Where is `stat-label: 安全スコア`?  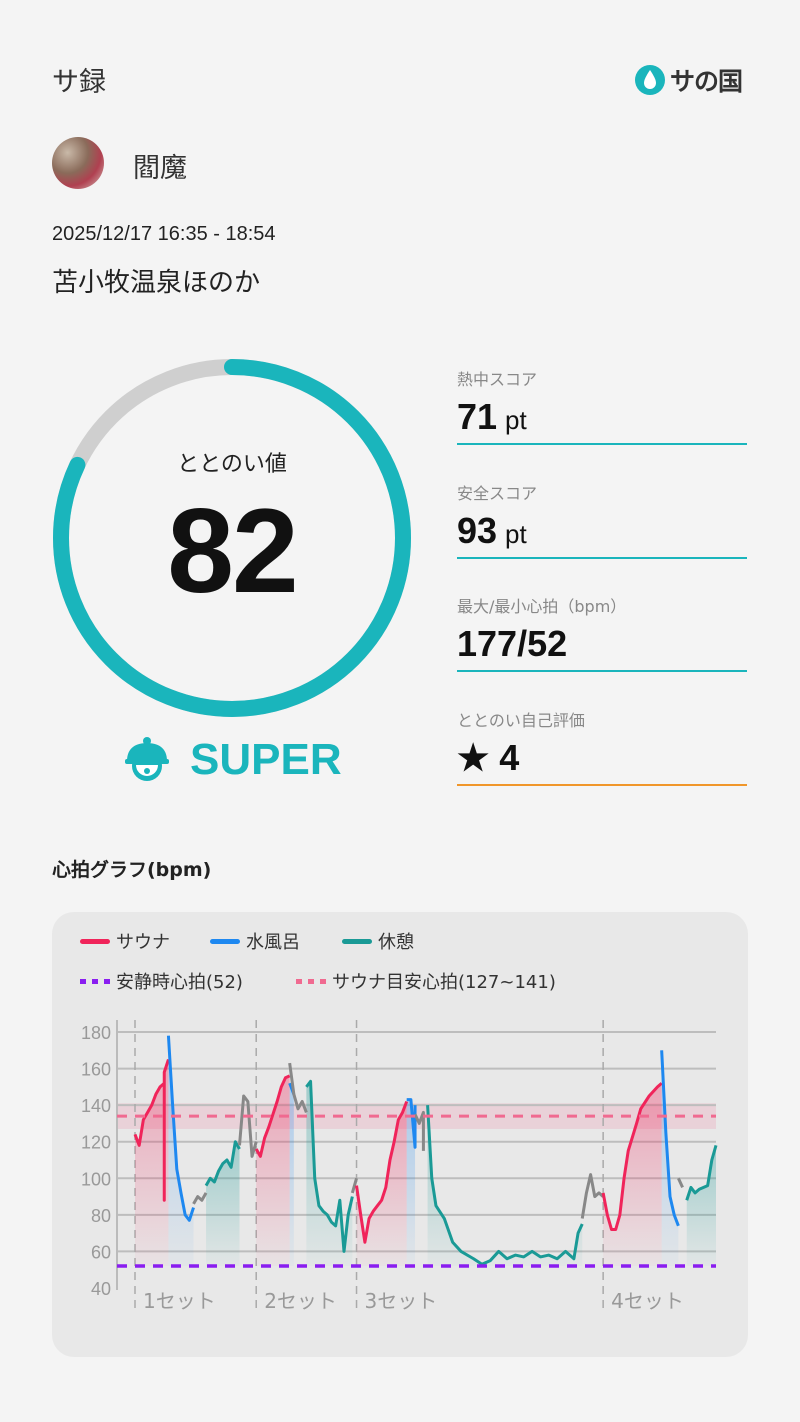 stat-label: 安全スコア is located at coordinates (497, 493).